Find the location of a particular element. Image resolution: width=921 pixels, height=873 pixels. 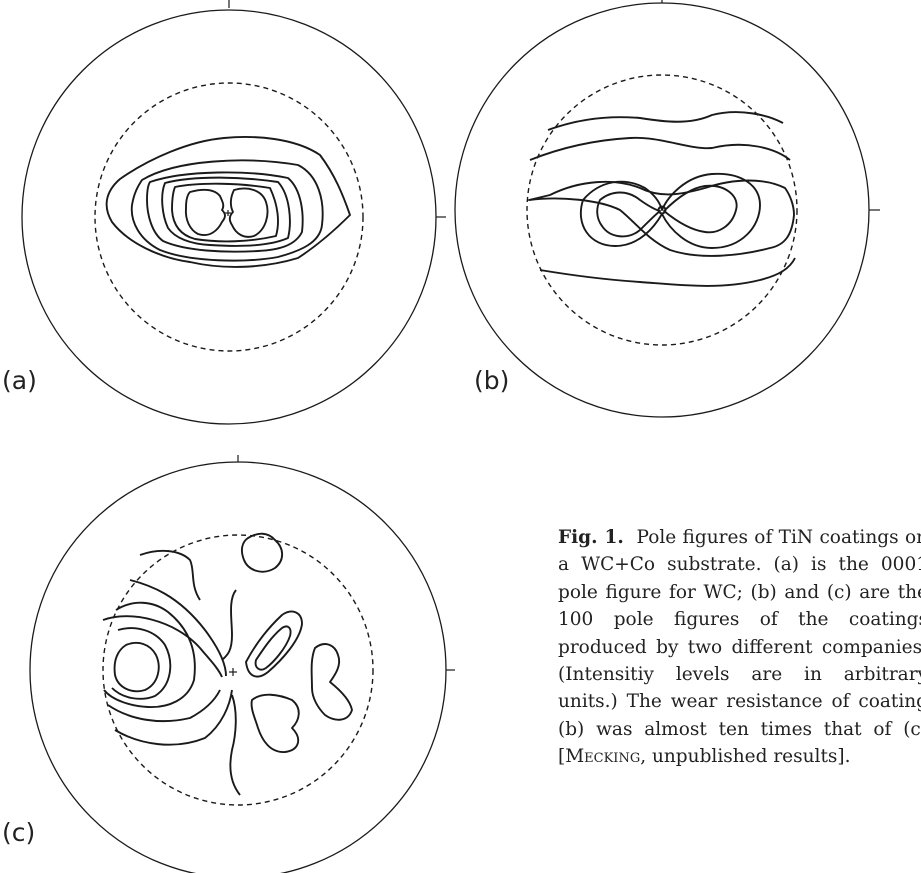

projection-circle-a is located at coordinates (229, 217).